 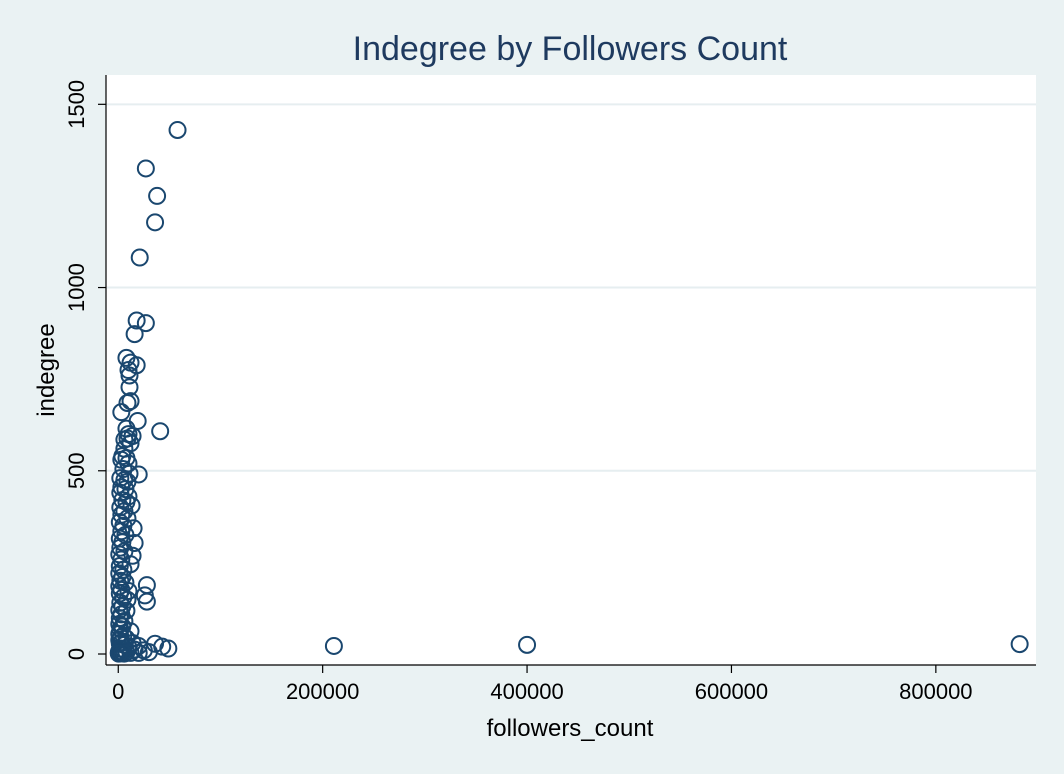 I want to click on y-tick-label: 0, so click(x=76, y=654).